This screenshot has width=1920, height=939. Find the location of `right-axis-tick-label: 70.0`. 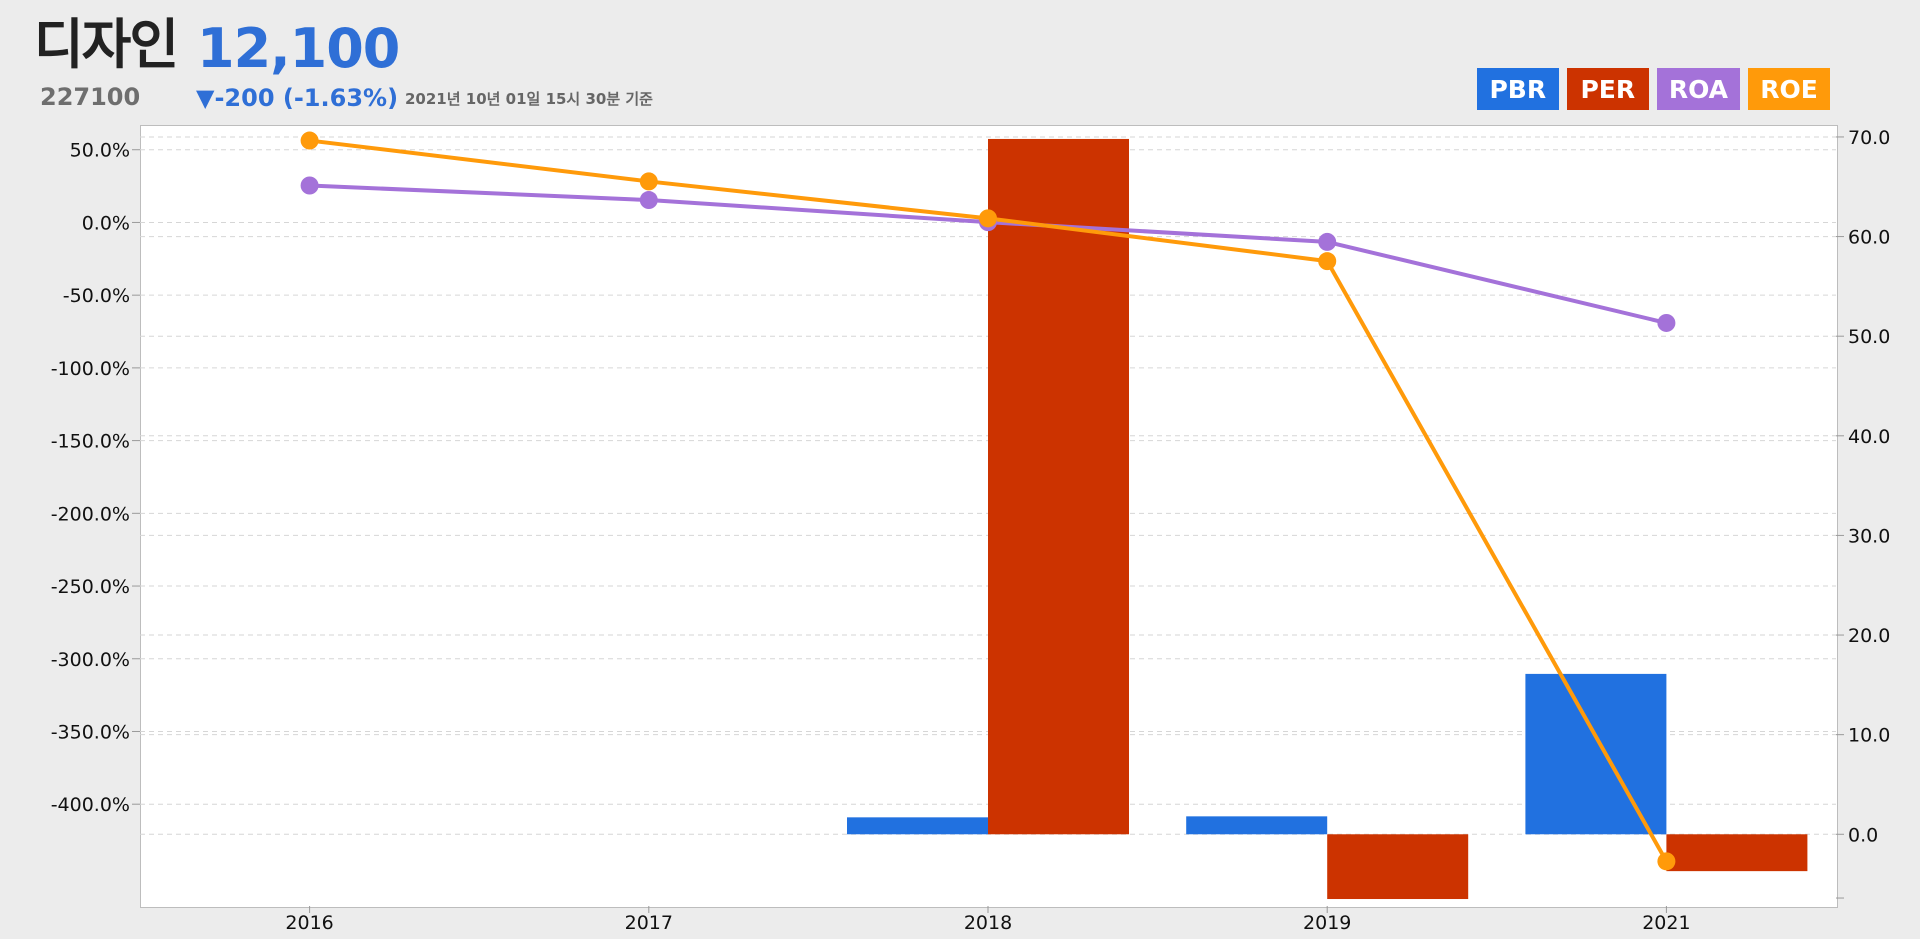

right-axis-tick-label: 70.0 is located at coordinates (1869, 138).